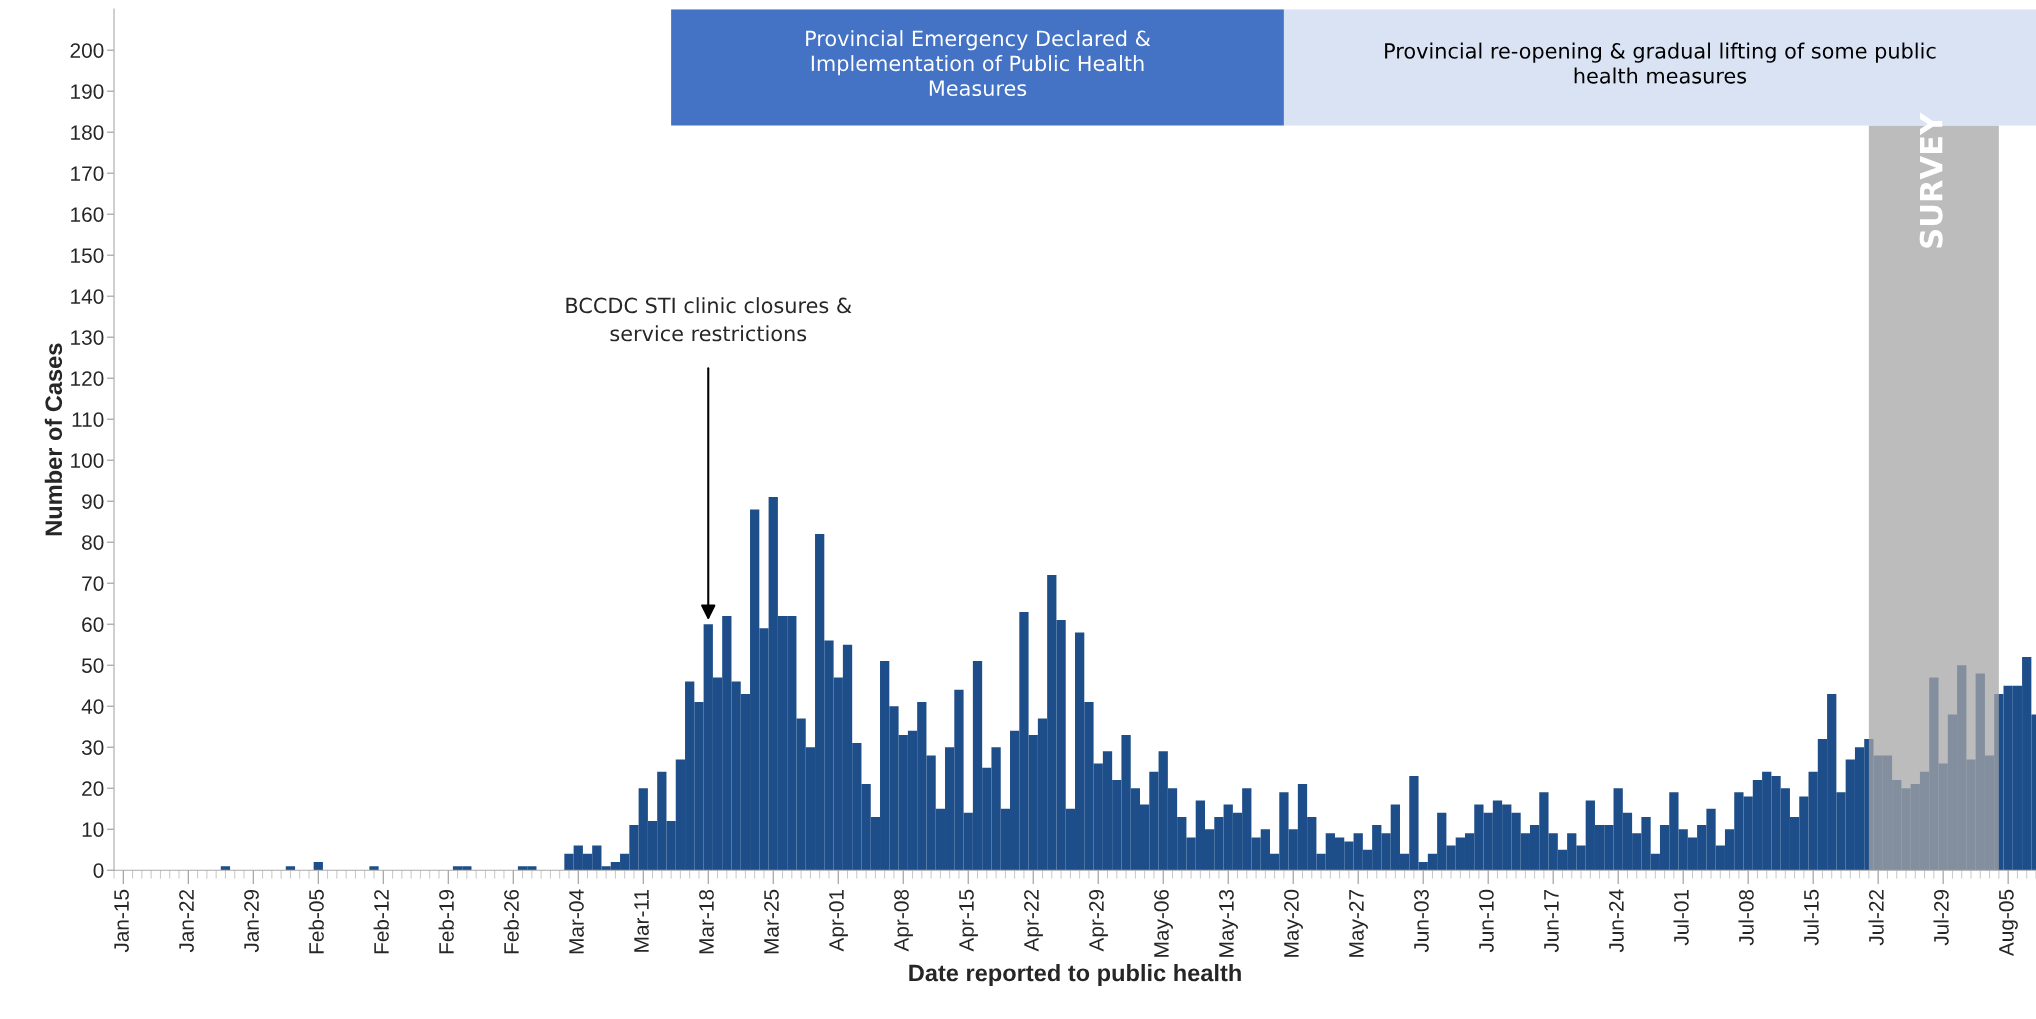 The height and width of the screenshot is (1019, 2036). What do you see at coordinates (709, 319) in the screenshot?
I see `annotation: BCCDC STI clinic closures & service restrictions` at bounding box center [709, 319].